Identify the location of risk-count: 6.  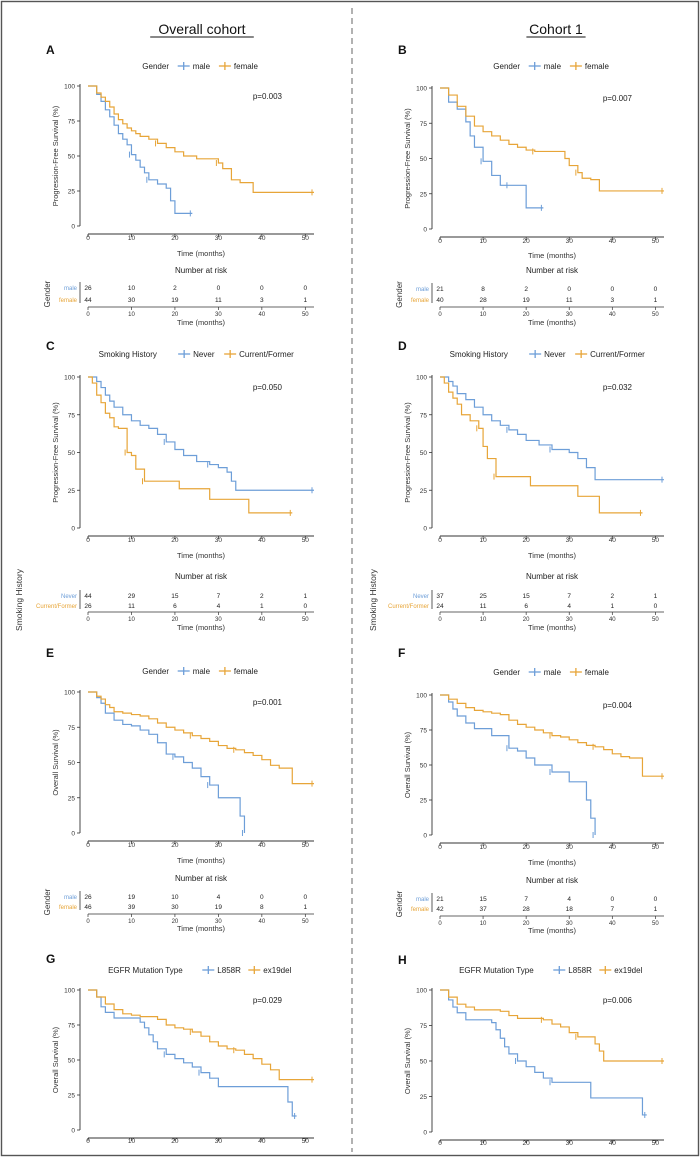
(526, 606).